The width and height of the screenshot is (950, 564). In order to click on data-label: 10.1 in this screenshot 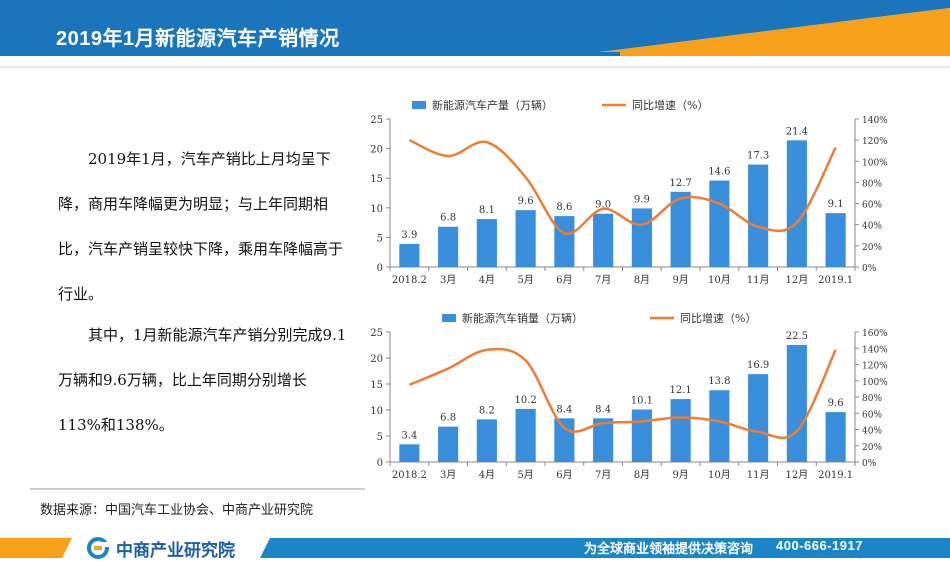, I will do `click(642, 400)`.